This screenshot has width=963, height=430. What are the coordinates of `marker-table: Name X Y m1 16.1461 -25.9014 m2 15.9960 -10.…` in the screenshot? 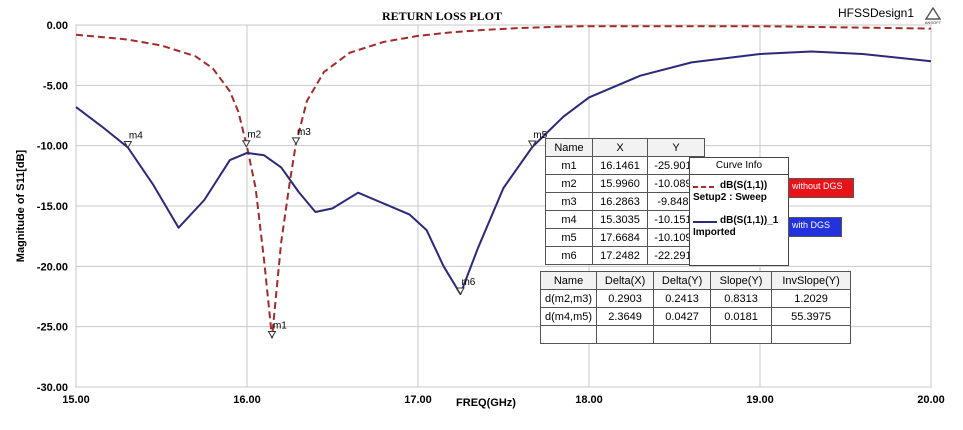 It's located at (625, 201).